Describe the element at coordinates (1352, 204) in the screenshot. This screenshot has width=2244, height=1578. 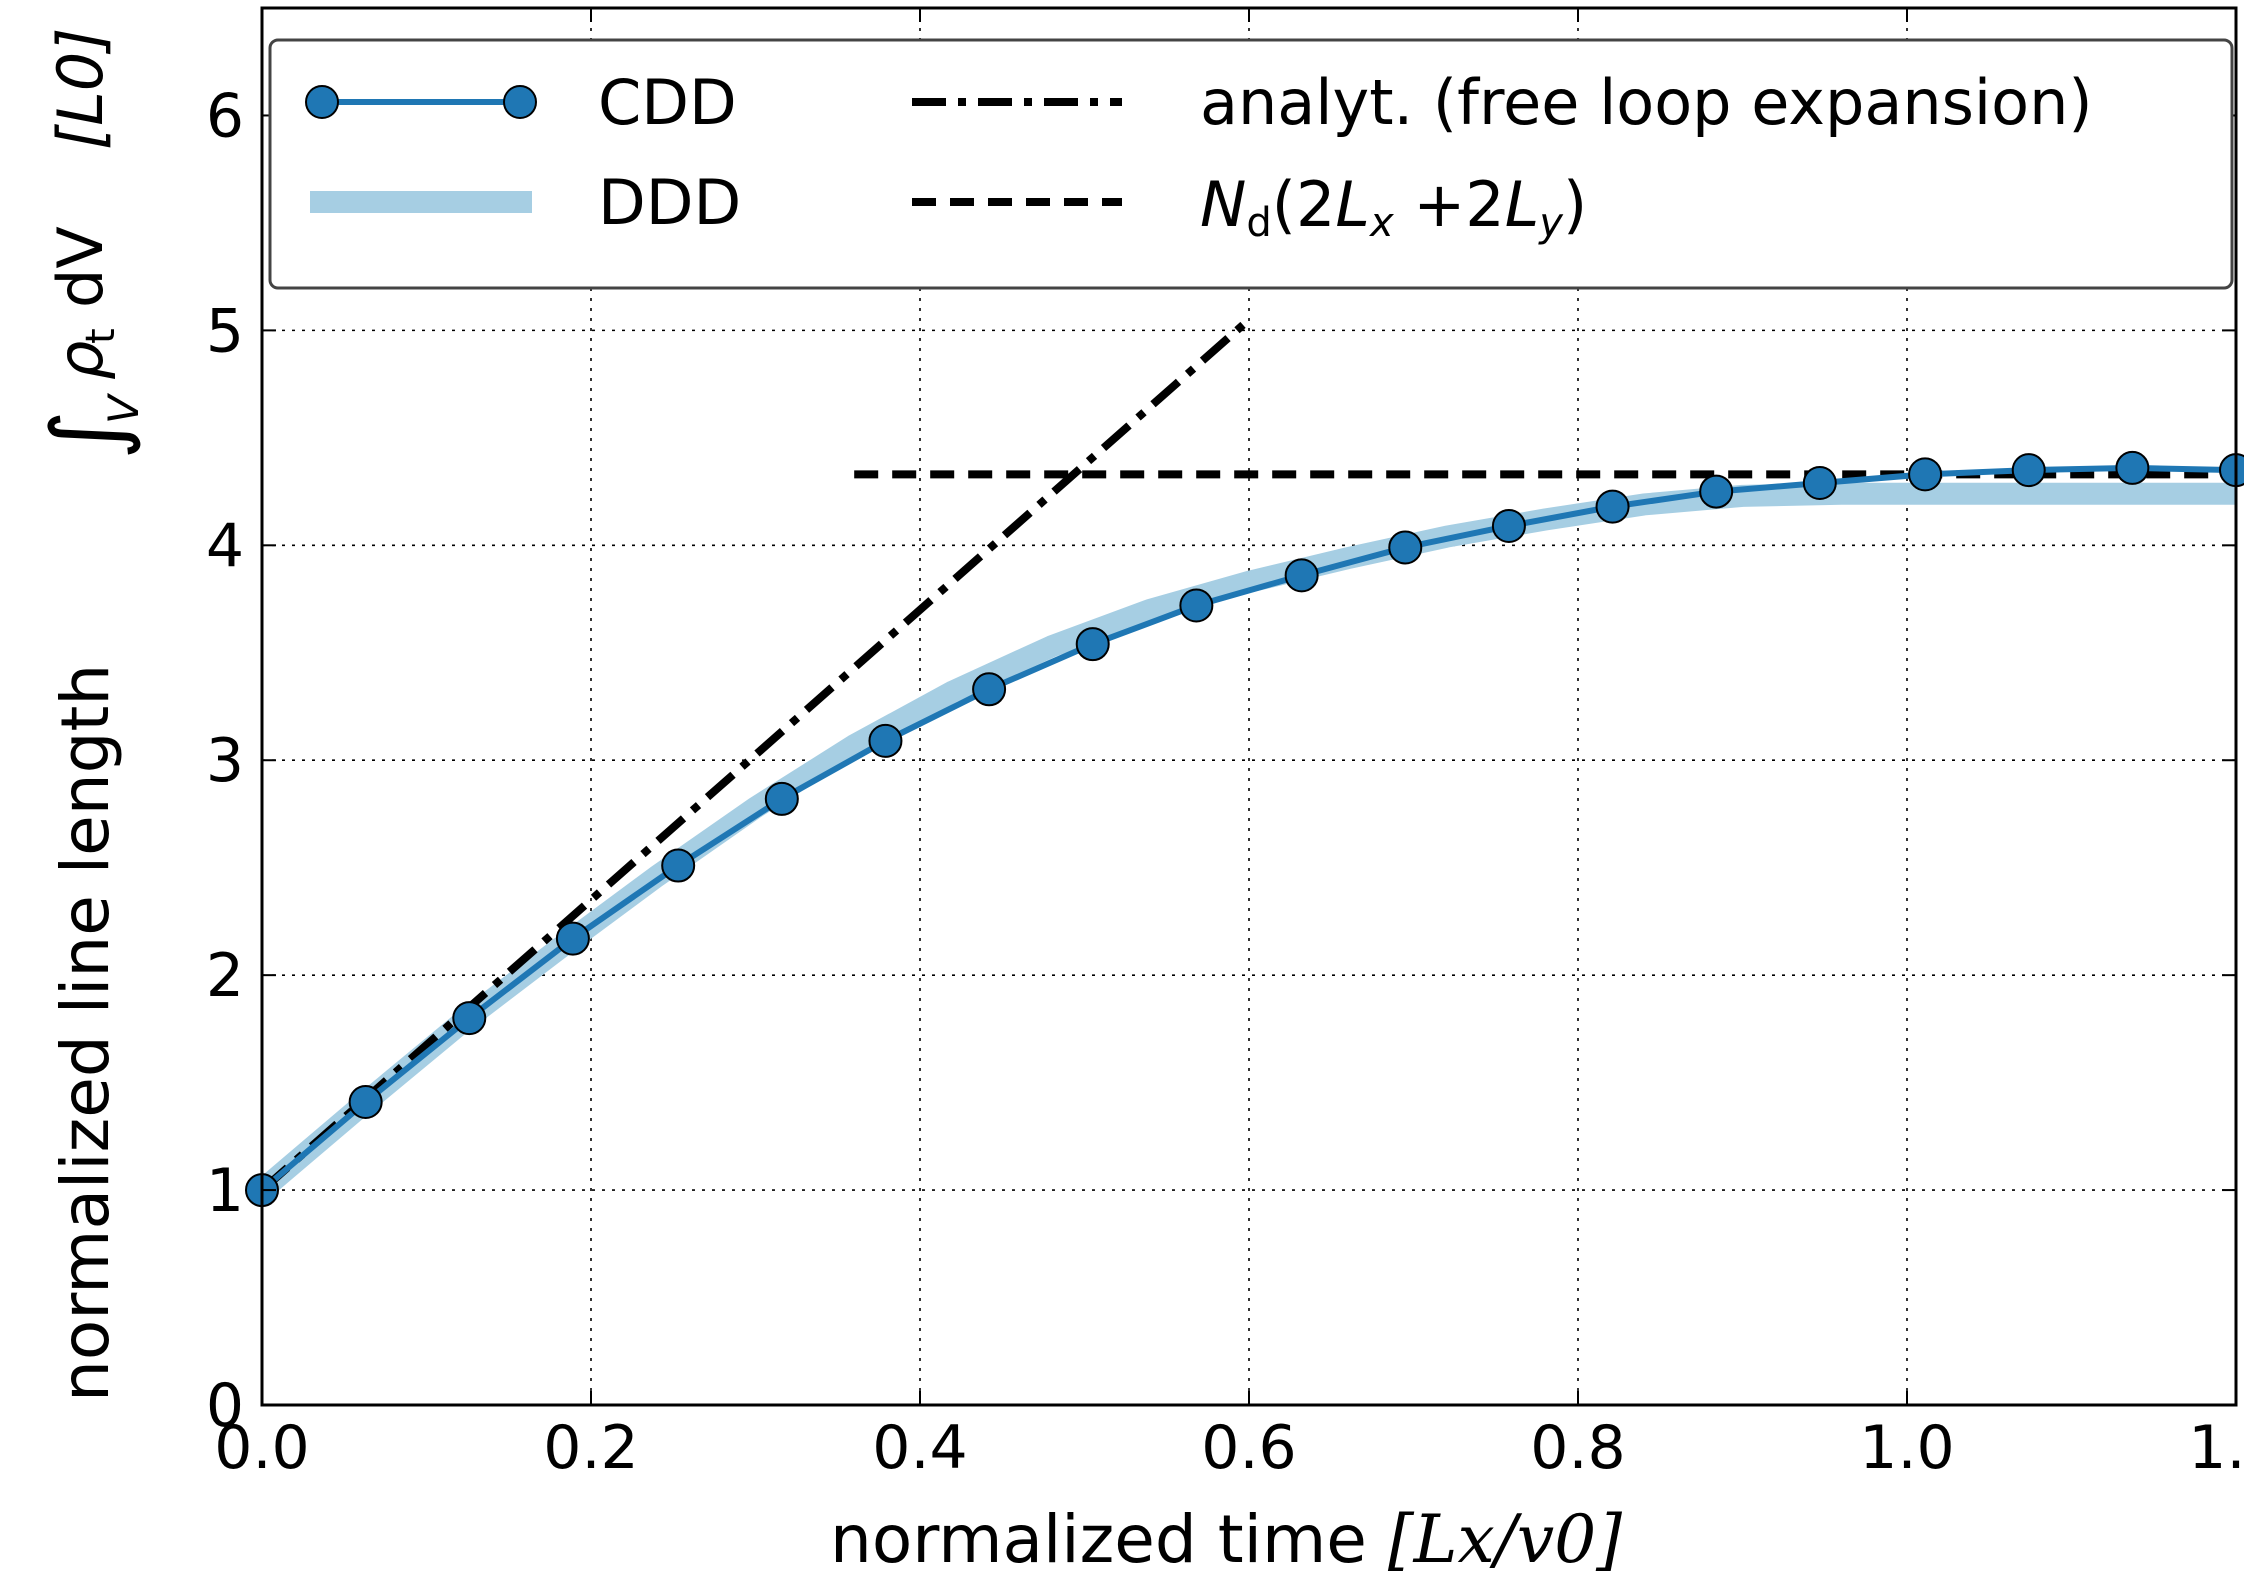
I see `nd-Lx: L` at that location.